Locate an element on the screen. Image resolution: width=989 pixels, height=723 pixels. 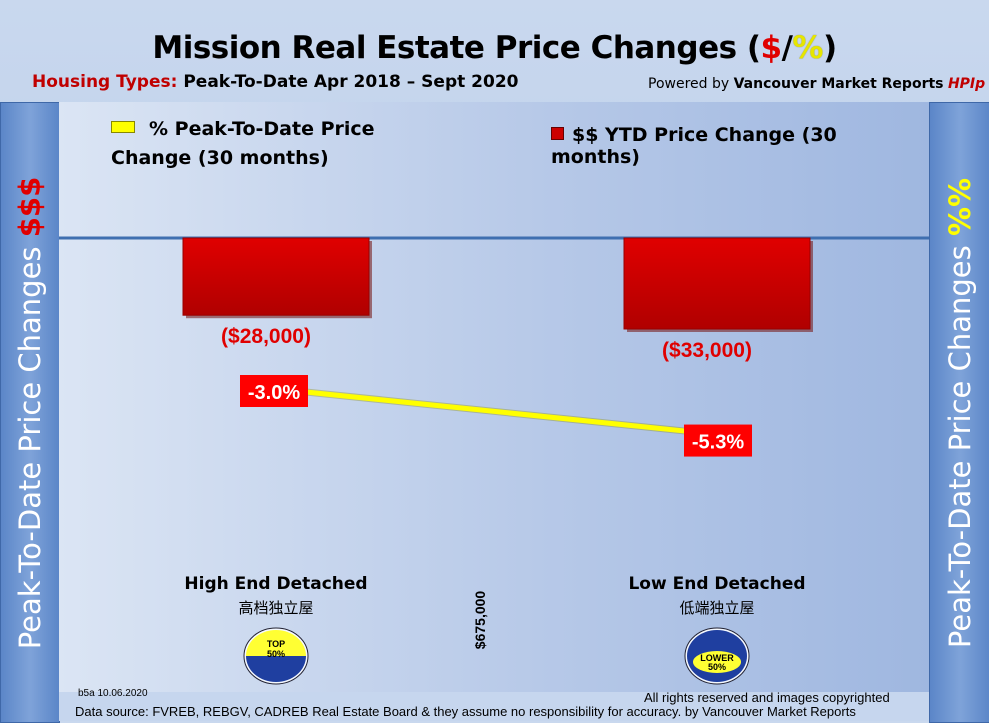
powered-by: Powered by Vancouver Market Reports HPIp is located at coordinates (817, 84).